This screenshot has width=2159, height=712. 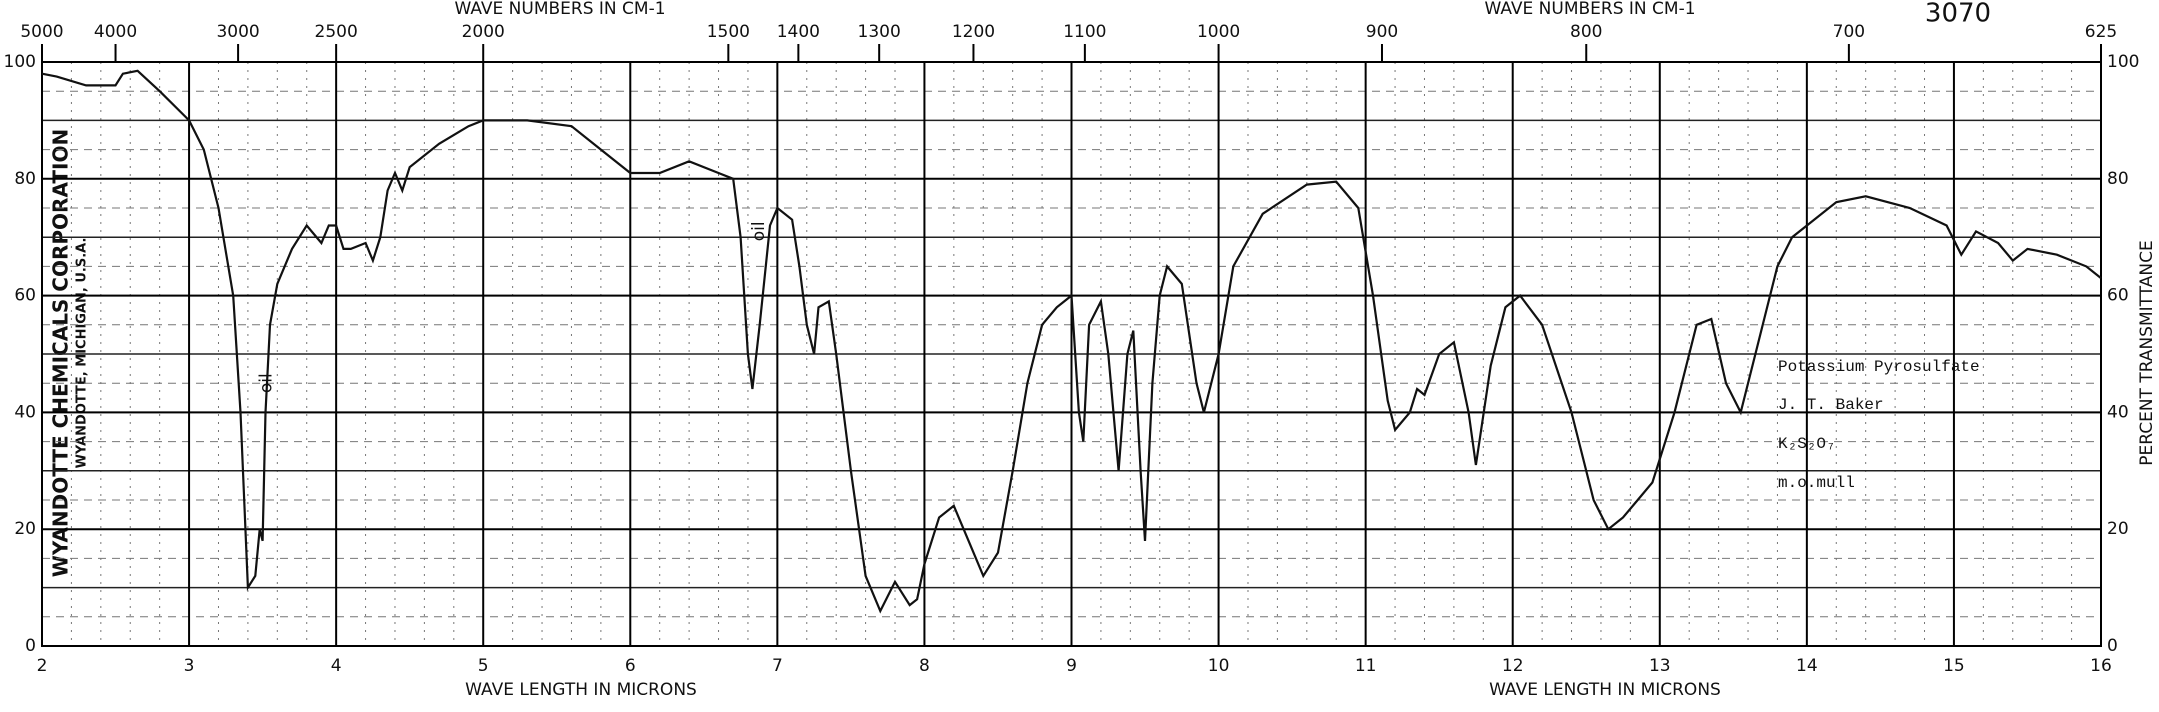 I want to click on x-tick-label: 2, so click(x=42, y=666).